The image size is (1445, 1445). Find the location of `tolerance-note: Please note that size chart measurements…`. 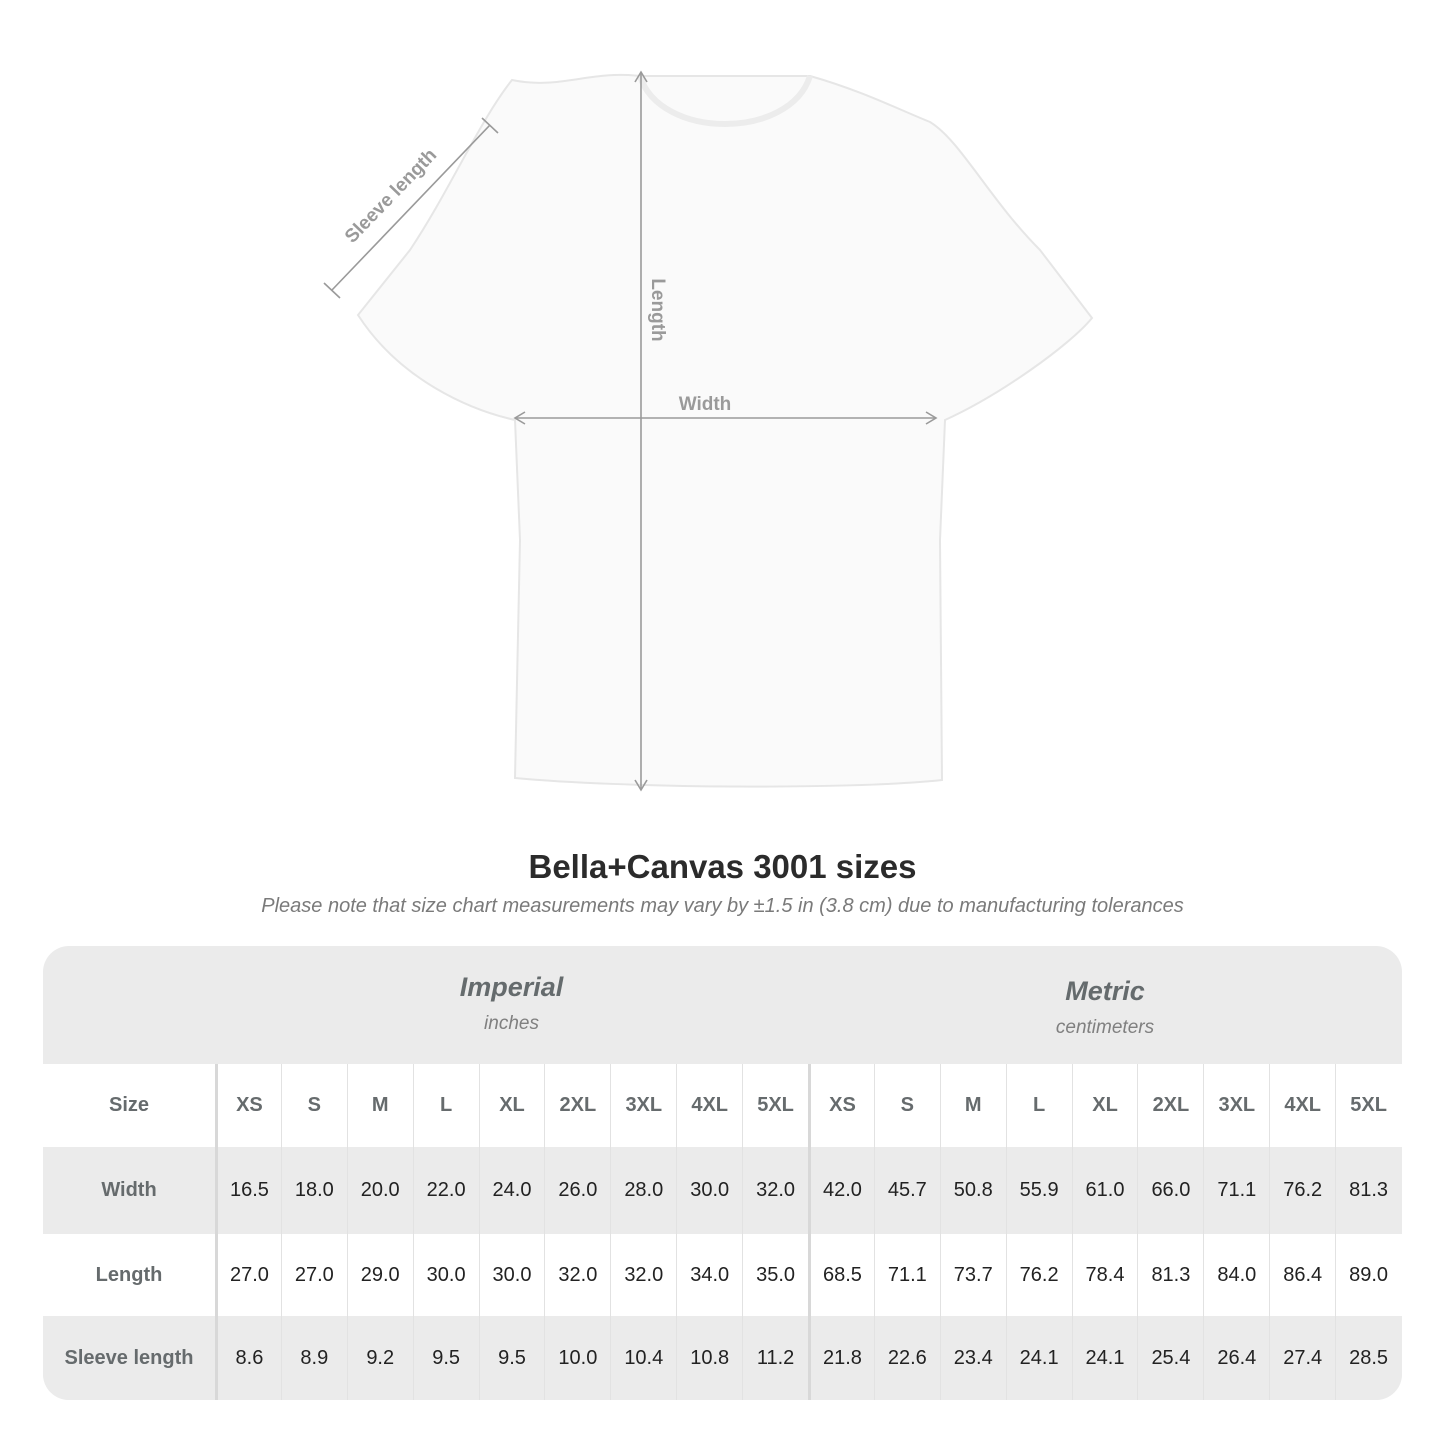

tolerance-note: Please note that size chart measurements… is located at coordinates (722, 906).